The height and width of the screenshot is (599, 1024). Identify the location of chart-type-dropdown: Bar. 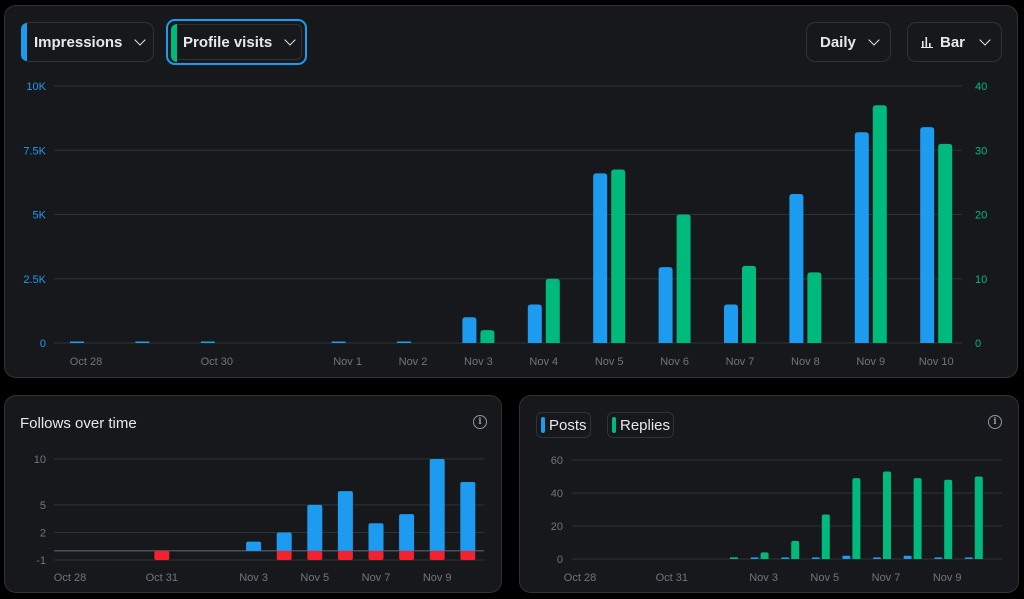
(954, 42).